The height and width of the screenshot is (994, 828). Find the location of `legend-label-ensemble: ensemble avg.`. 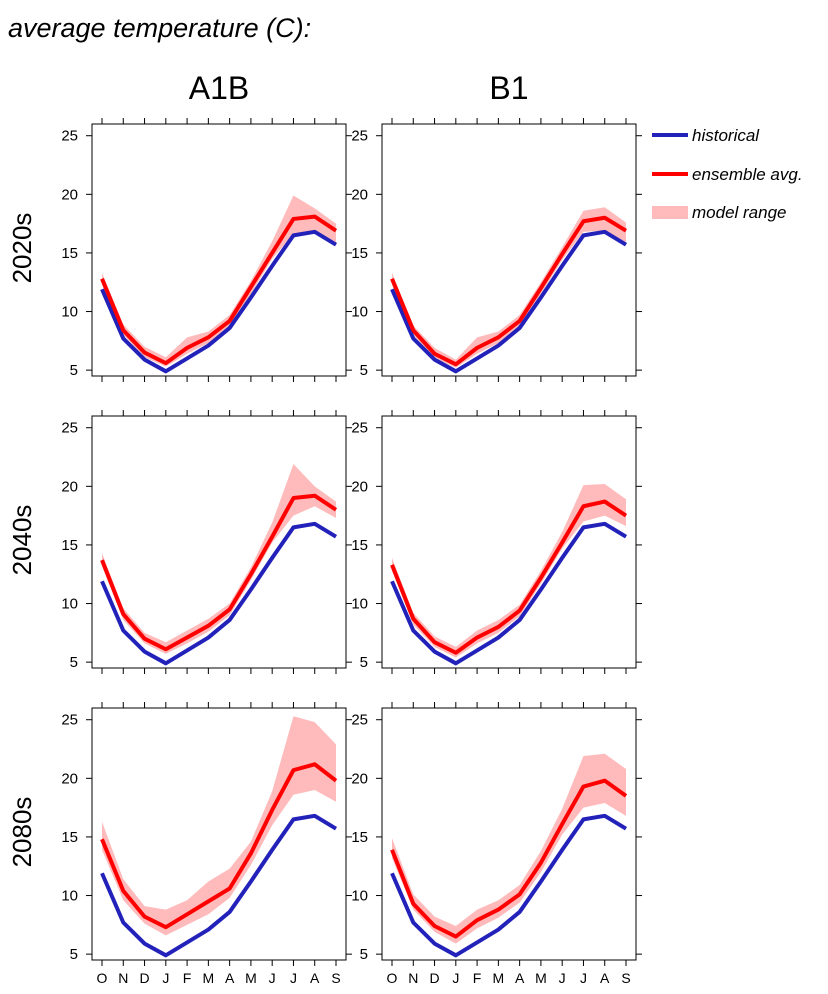

legend-label-ensemble: ensemble avg. is located at coordinates (747, 174).